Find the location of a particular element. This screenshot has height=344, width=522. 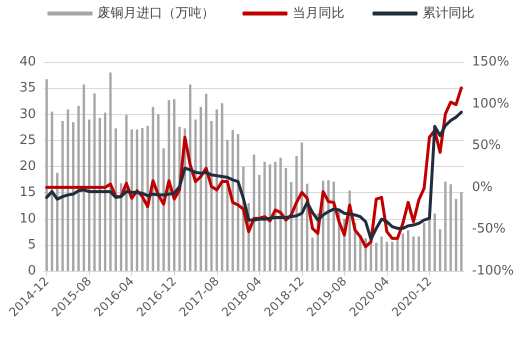

y-tick-label: 5 is located at coordinates (32, 244).